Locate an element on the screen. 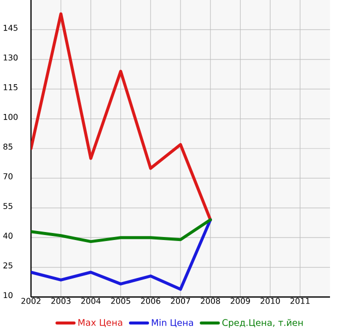  y-tick-label: 115 is located at coordinates (11, 87).